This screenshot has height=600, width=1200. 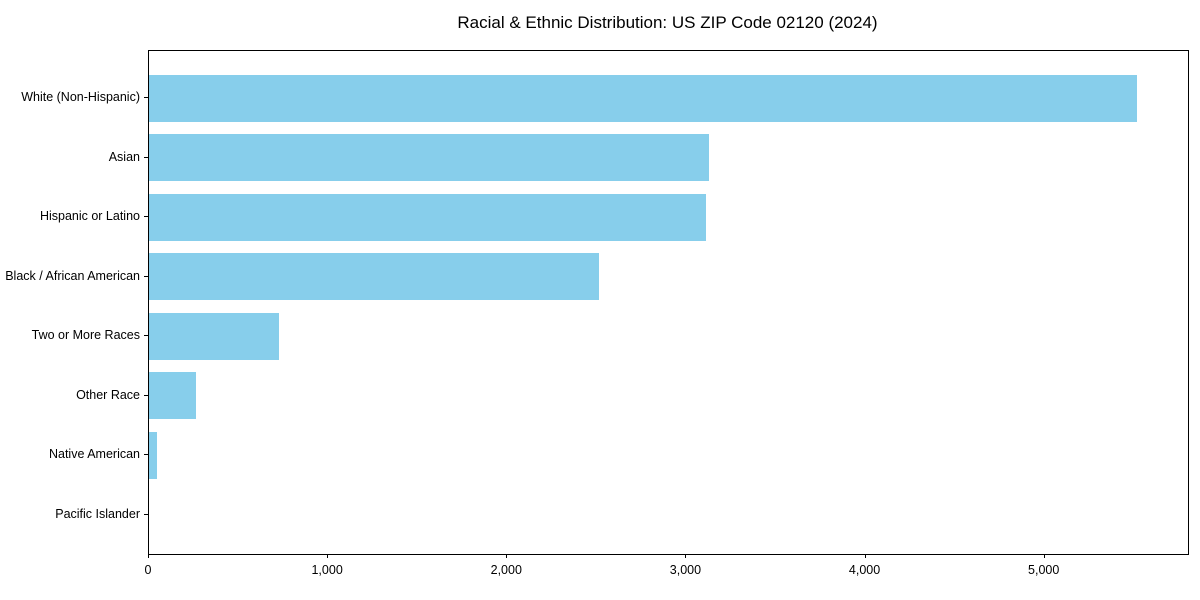 I want to click on y-tick-label: Native American, so click(x=94, y=454).